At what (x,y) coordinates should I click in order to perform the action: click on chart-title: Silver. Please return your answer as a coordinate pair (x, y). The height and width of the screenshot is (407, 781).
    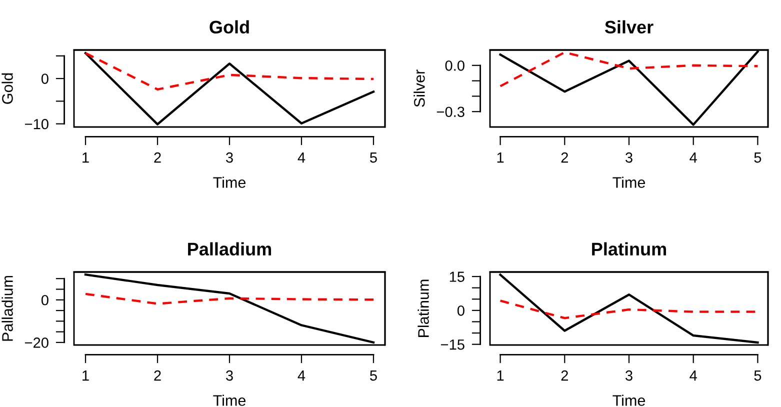
    Looking at the image, I should click on (629, 27).